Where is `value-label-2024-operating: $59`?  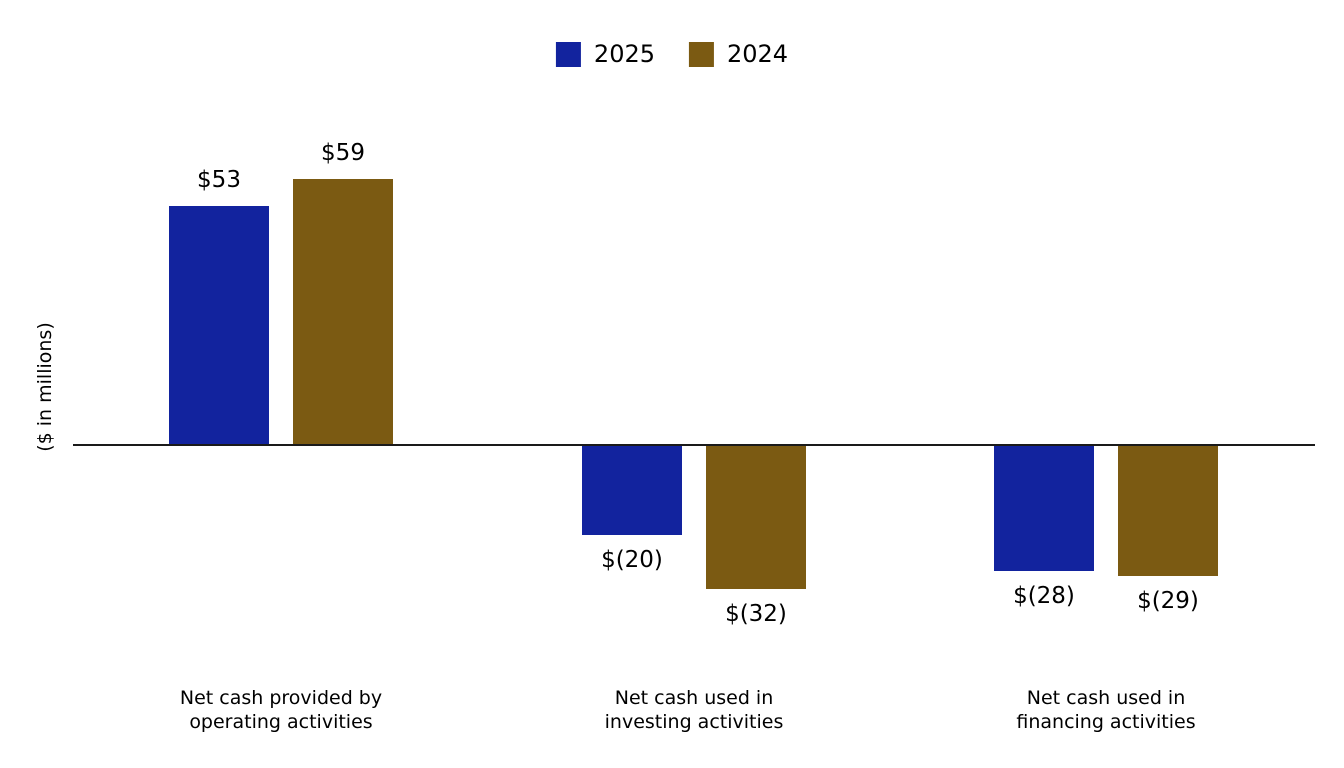 value-label-2024-operating: $59 is located at coordinates (343, 153).